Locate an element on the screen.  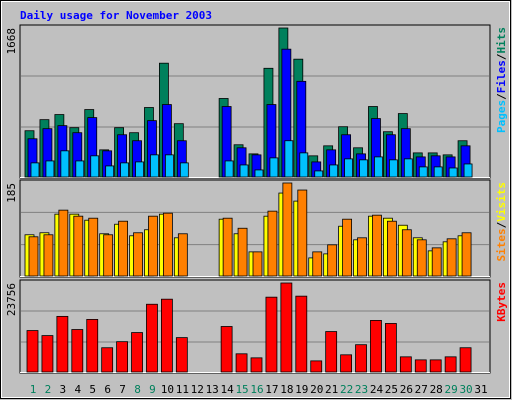
x-tick-label: 9 is located at coordinates (152, 389).